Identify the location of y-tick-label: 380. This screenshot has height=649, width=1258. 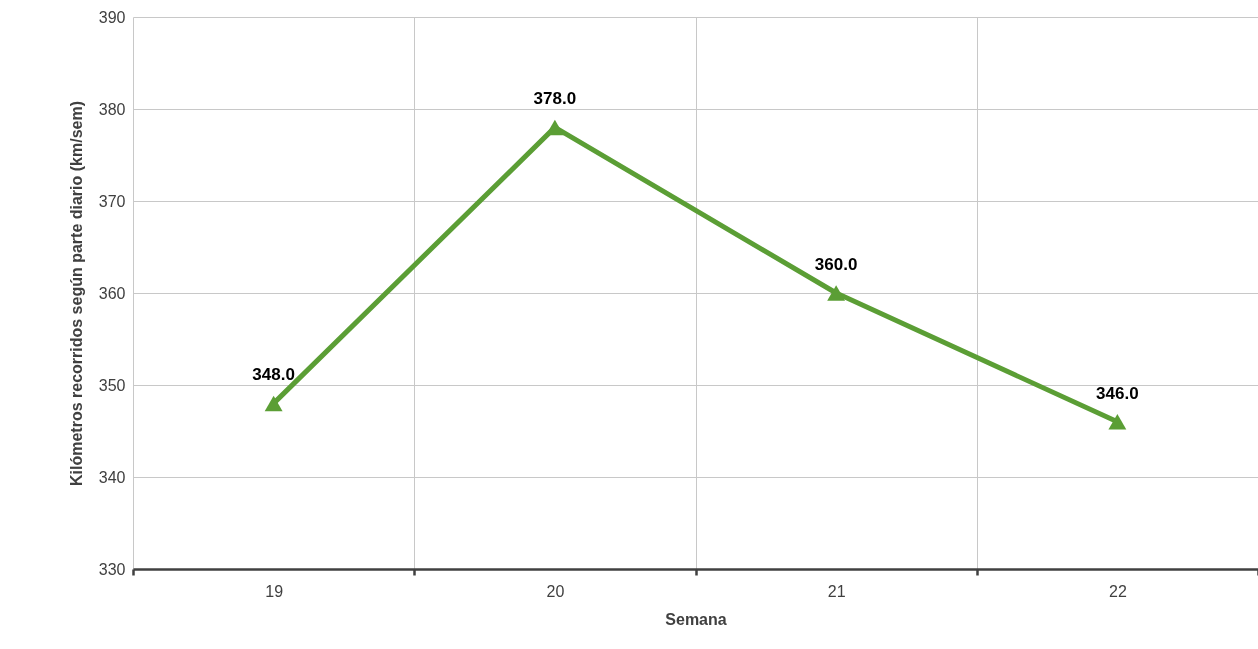
(112, 109).